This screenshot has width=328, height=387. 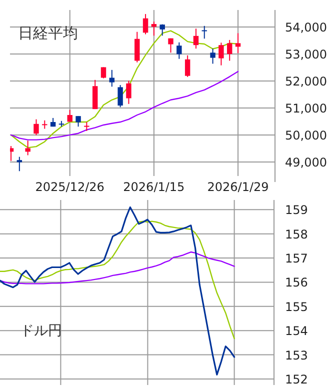 What do you see at coordinates (41, 331) in the screenshot?
I see `text: ドル円` at bounding box center [41, 331].